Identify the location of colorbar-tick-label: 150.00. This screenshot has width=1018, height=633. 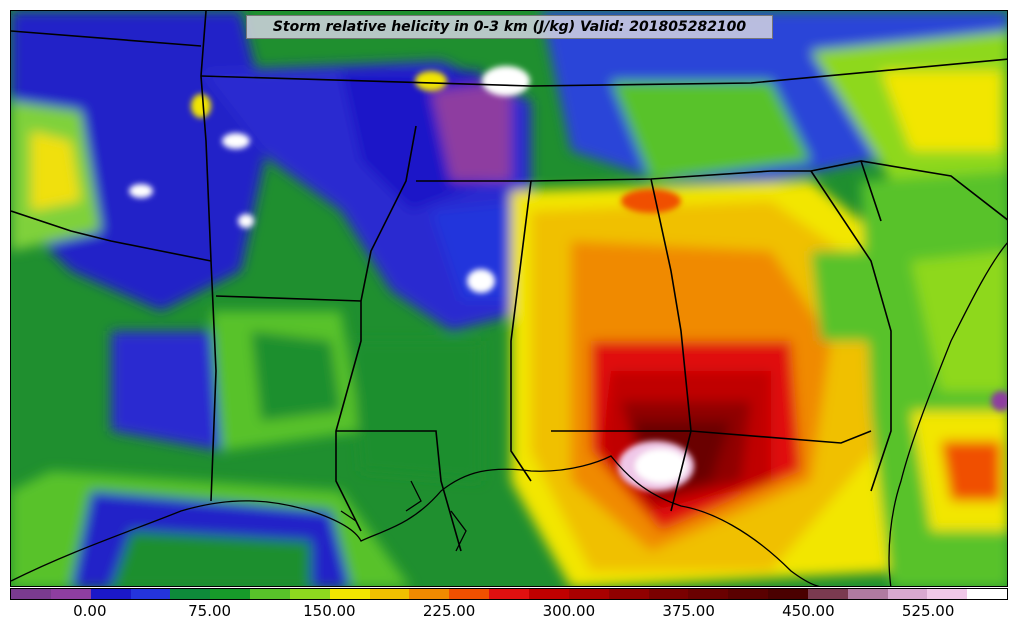
(329, 611).